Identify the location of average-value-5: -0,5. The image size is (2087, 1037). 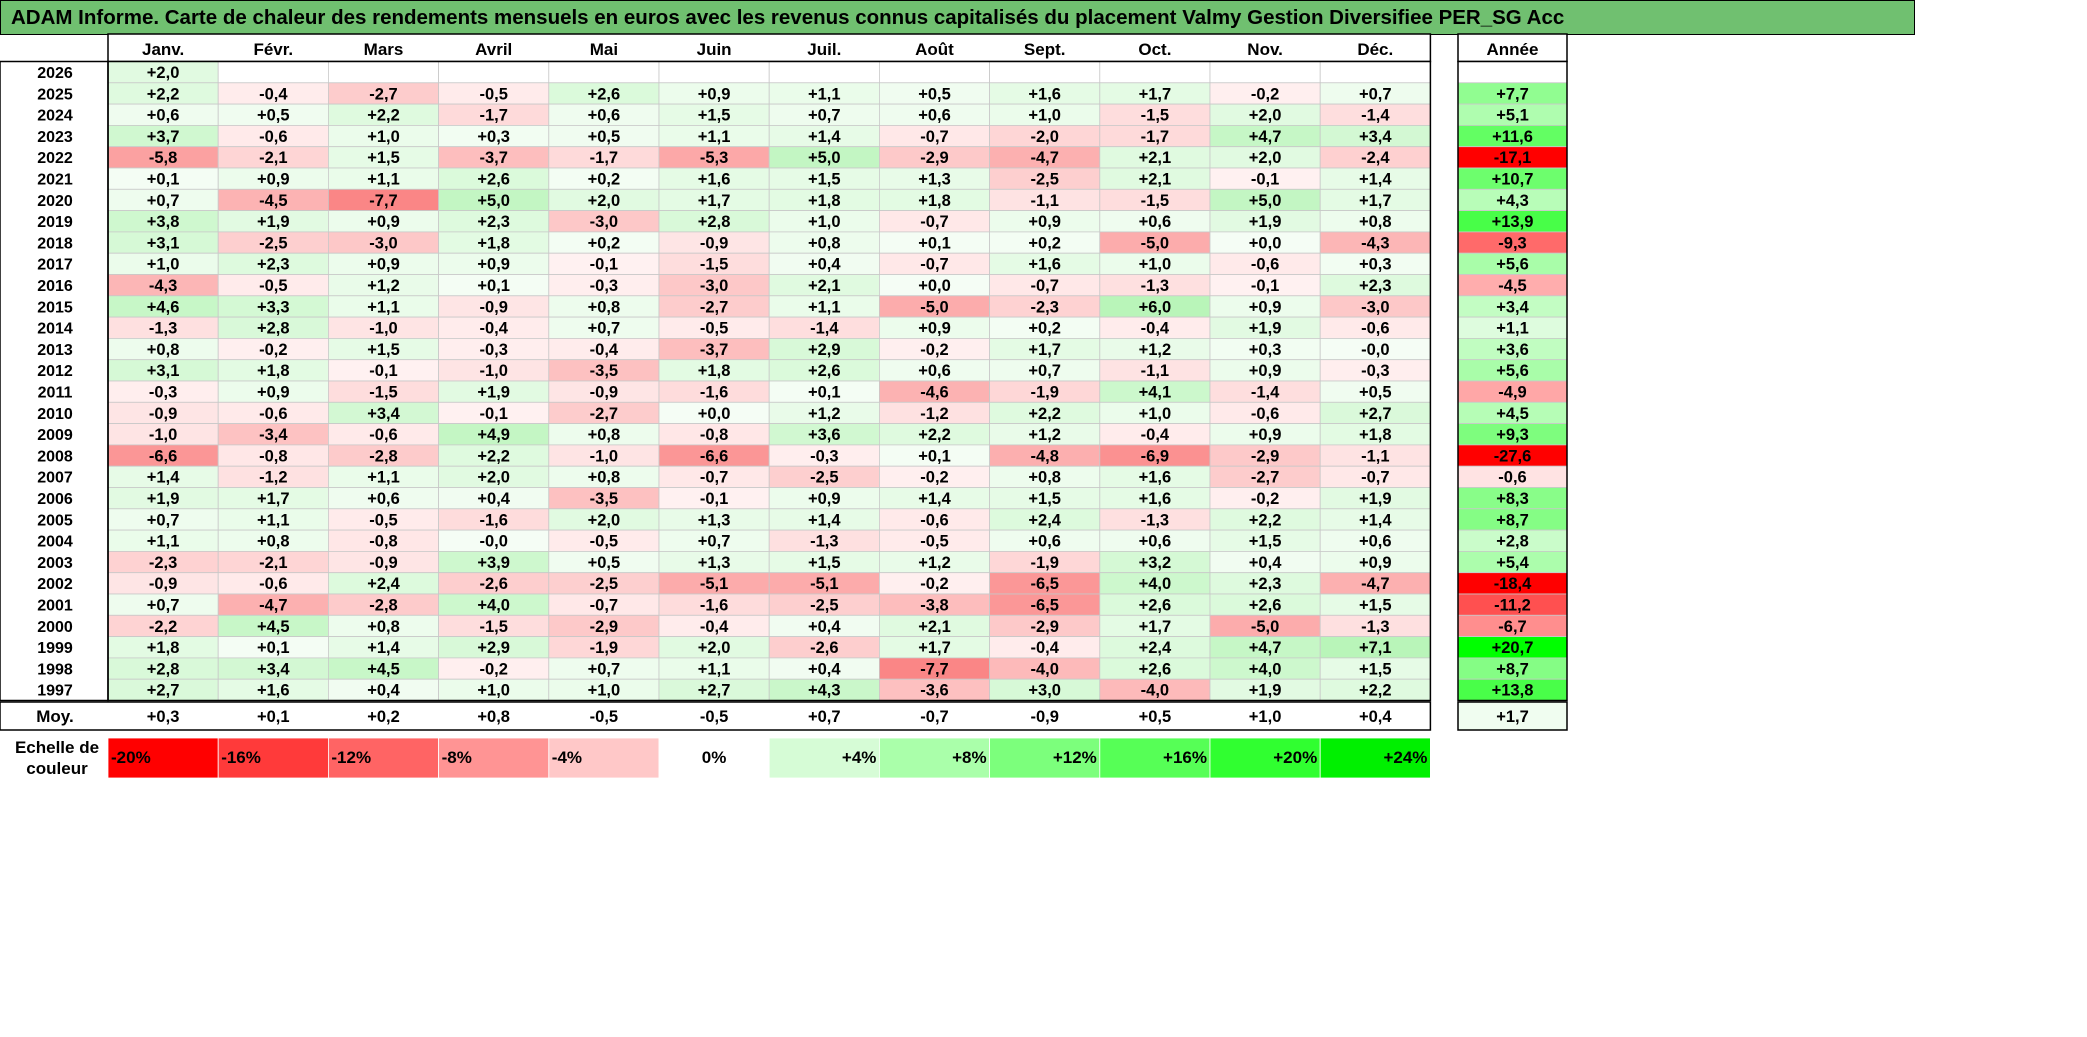
(604, 717).